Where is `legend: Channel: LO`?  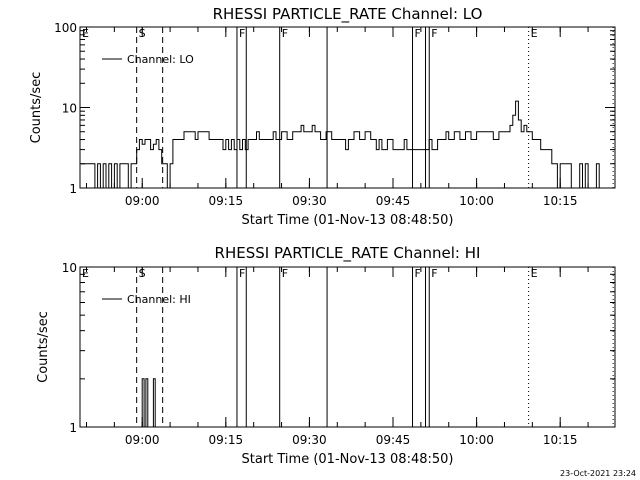
legend: Channel: LO is located at coordinates (148, 59).